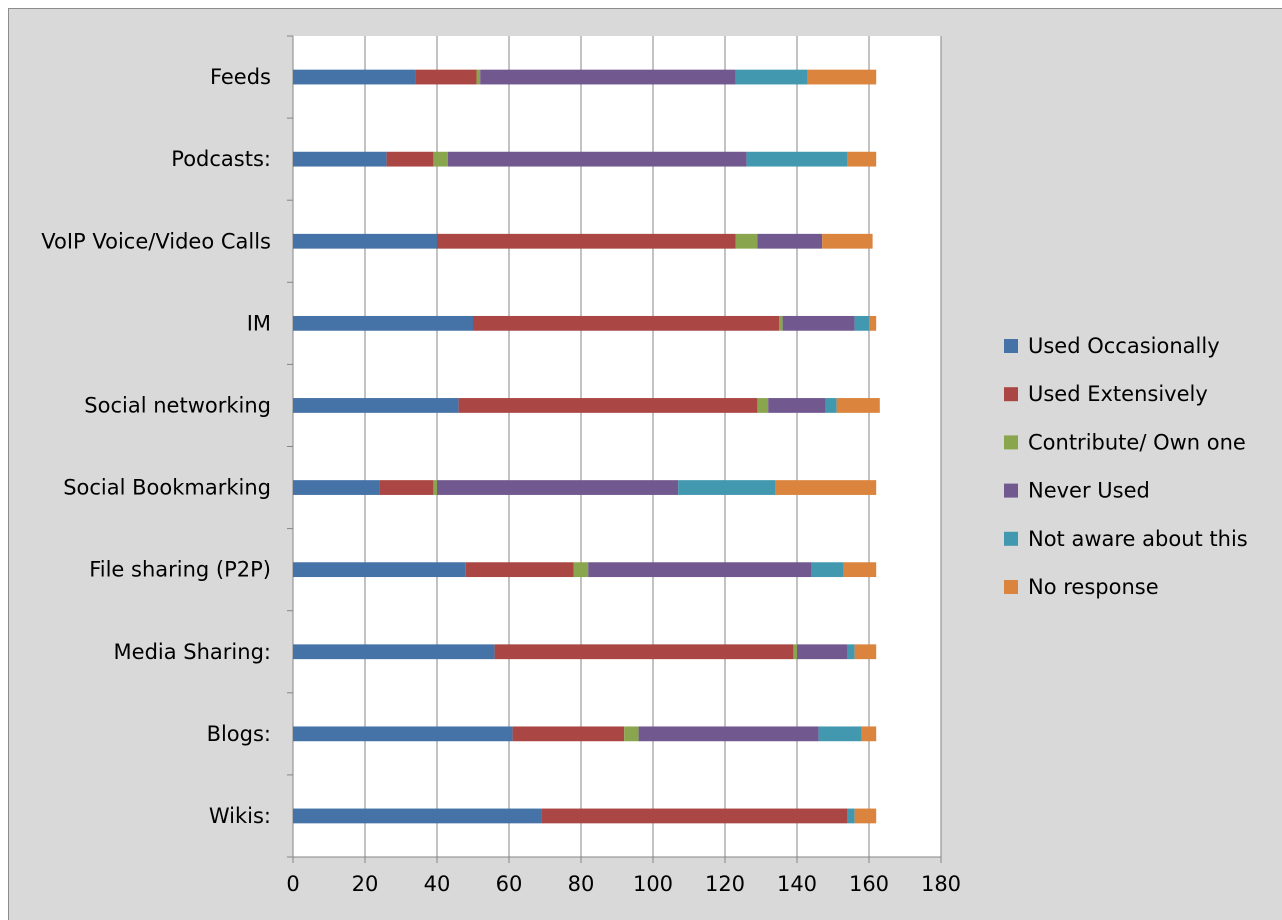  I want to click on category-label: IM, so click(259, 323).